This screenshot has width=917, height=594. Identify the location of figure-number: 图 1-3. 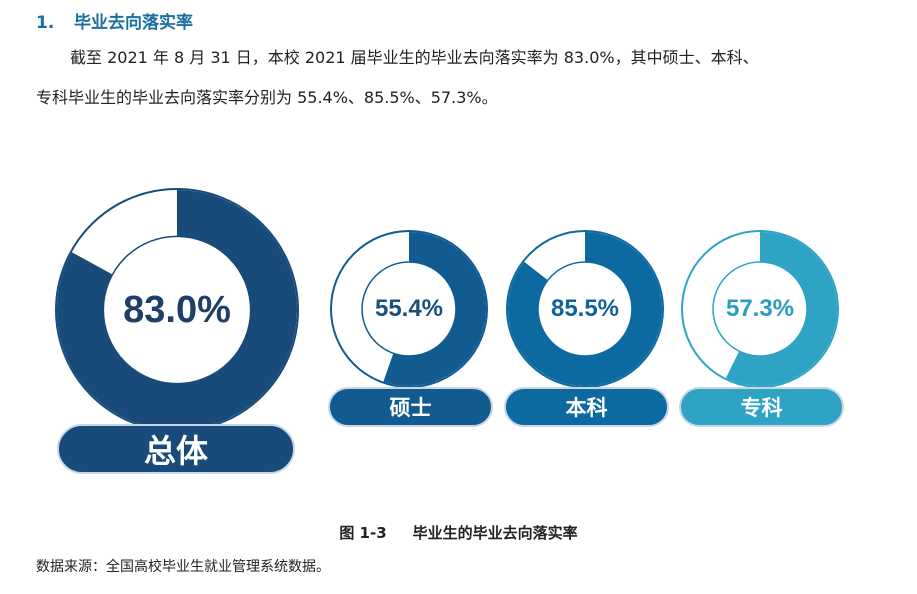
(363, 533).